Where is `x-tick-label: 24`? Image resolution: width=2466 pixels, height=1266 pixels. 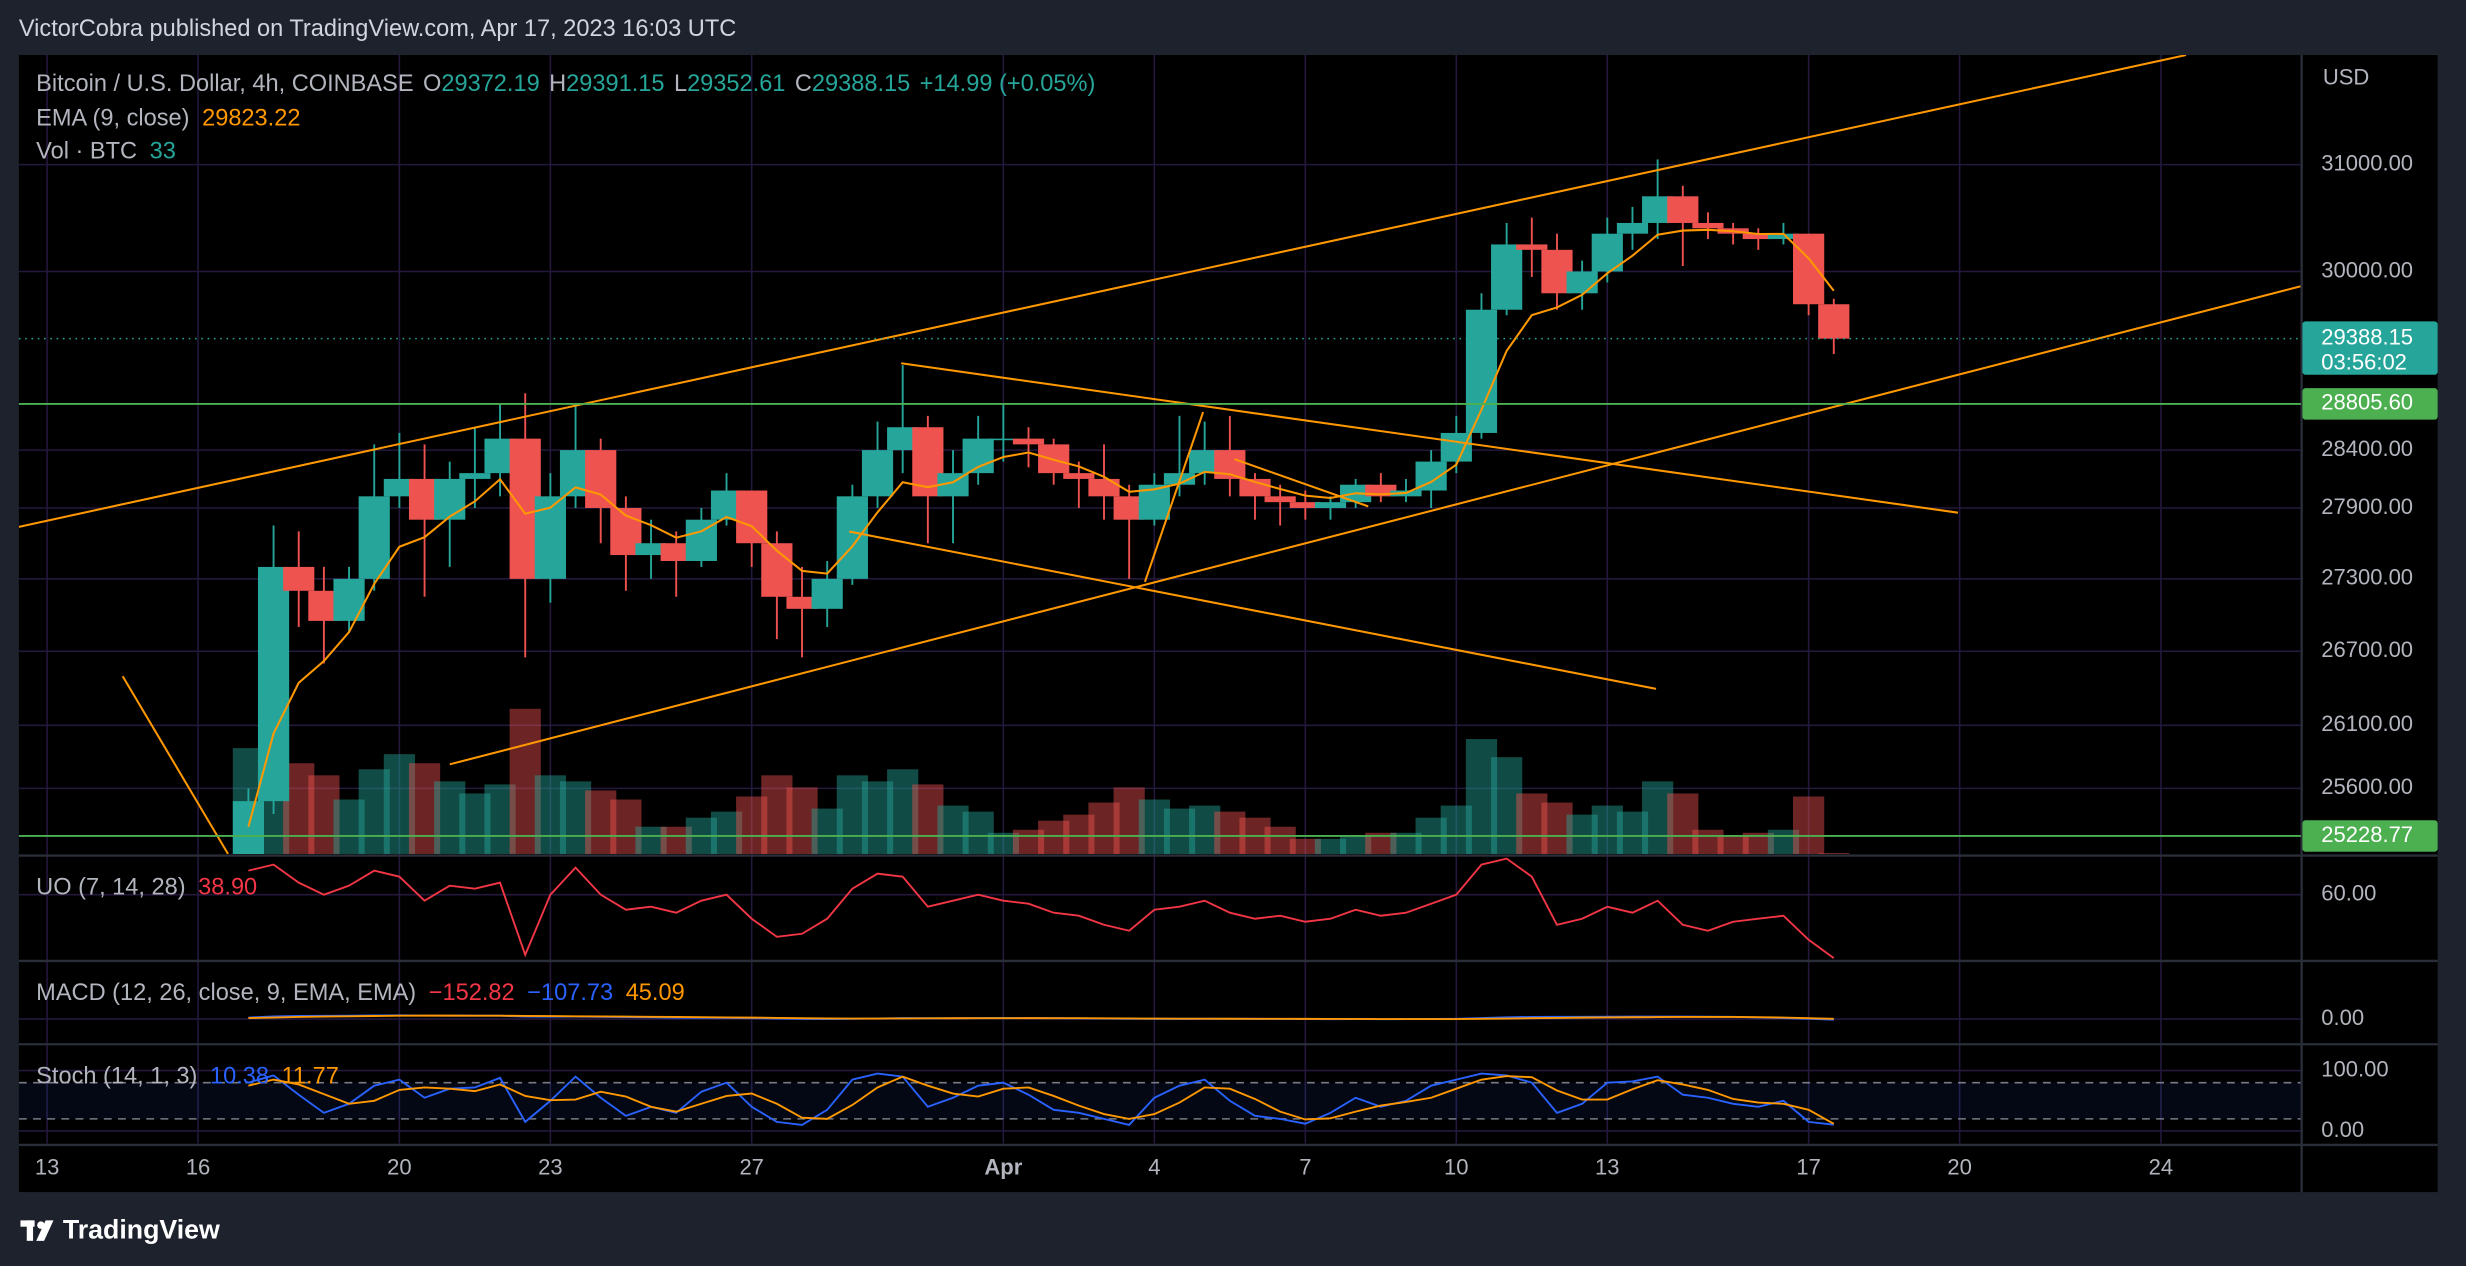 x-tick-label: 24 is located at coordinates (2161, 1166).